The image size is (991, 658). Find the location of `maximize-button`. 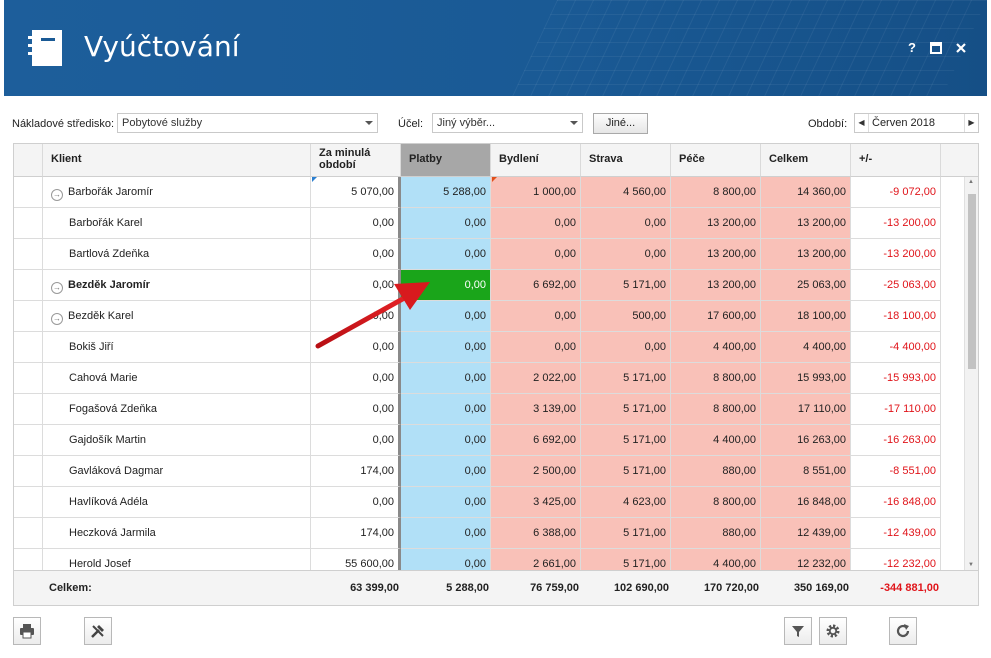

maximize-button is located at coordinates (936, 48).